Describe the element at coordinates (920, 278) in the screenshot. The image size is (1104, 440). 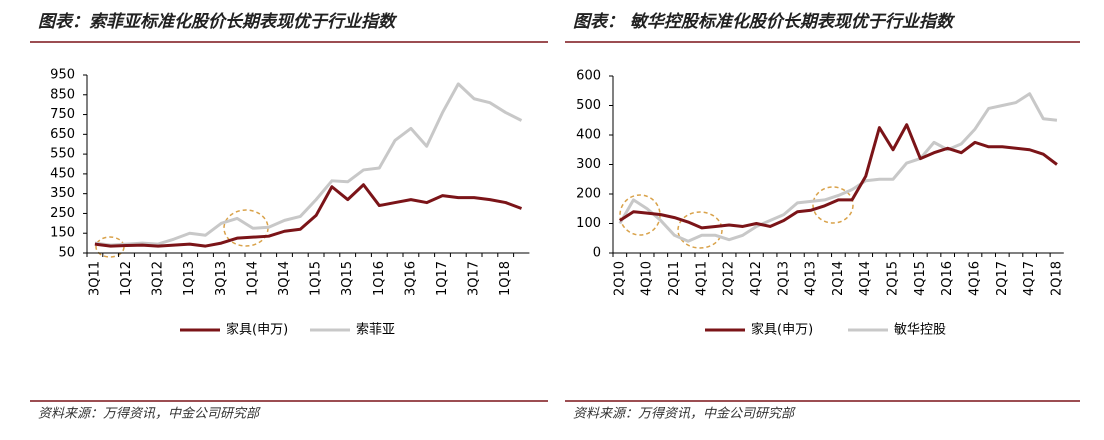
I see `x-tick-label: 4Q15` at that location.